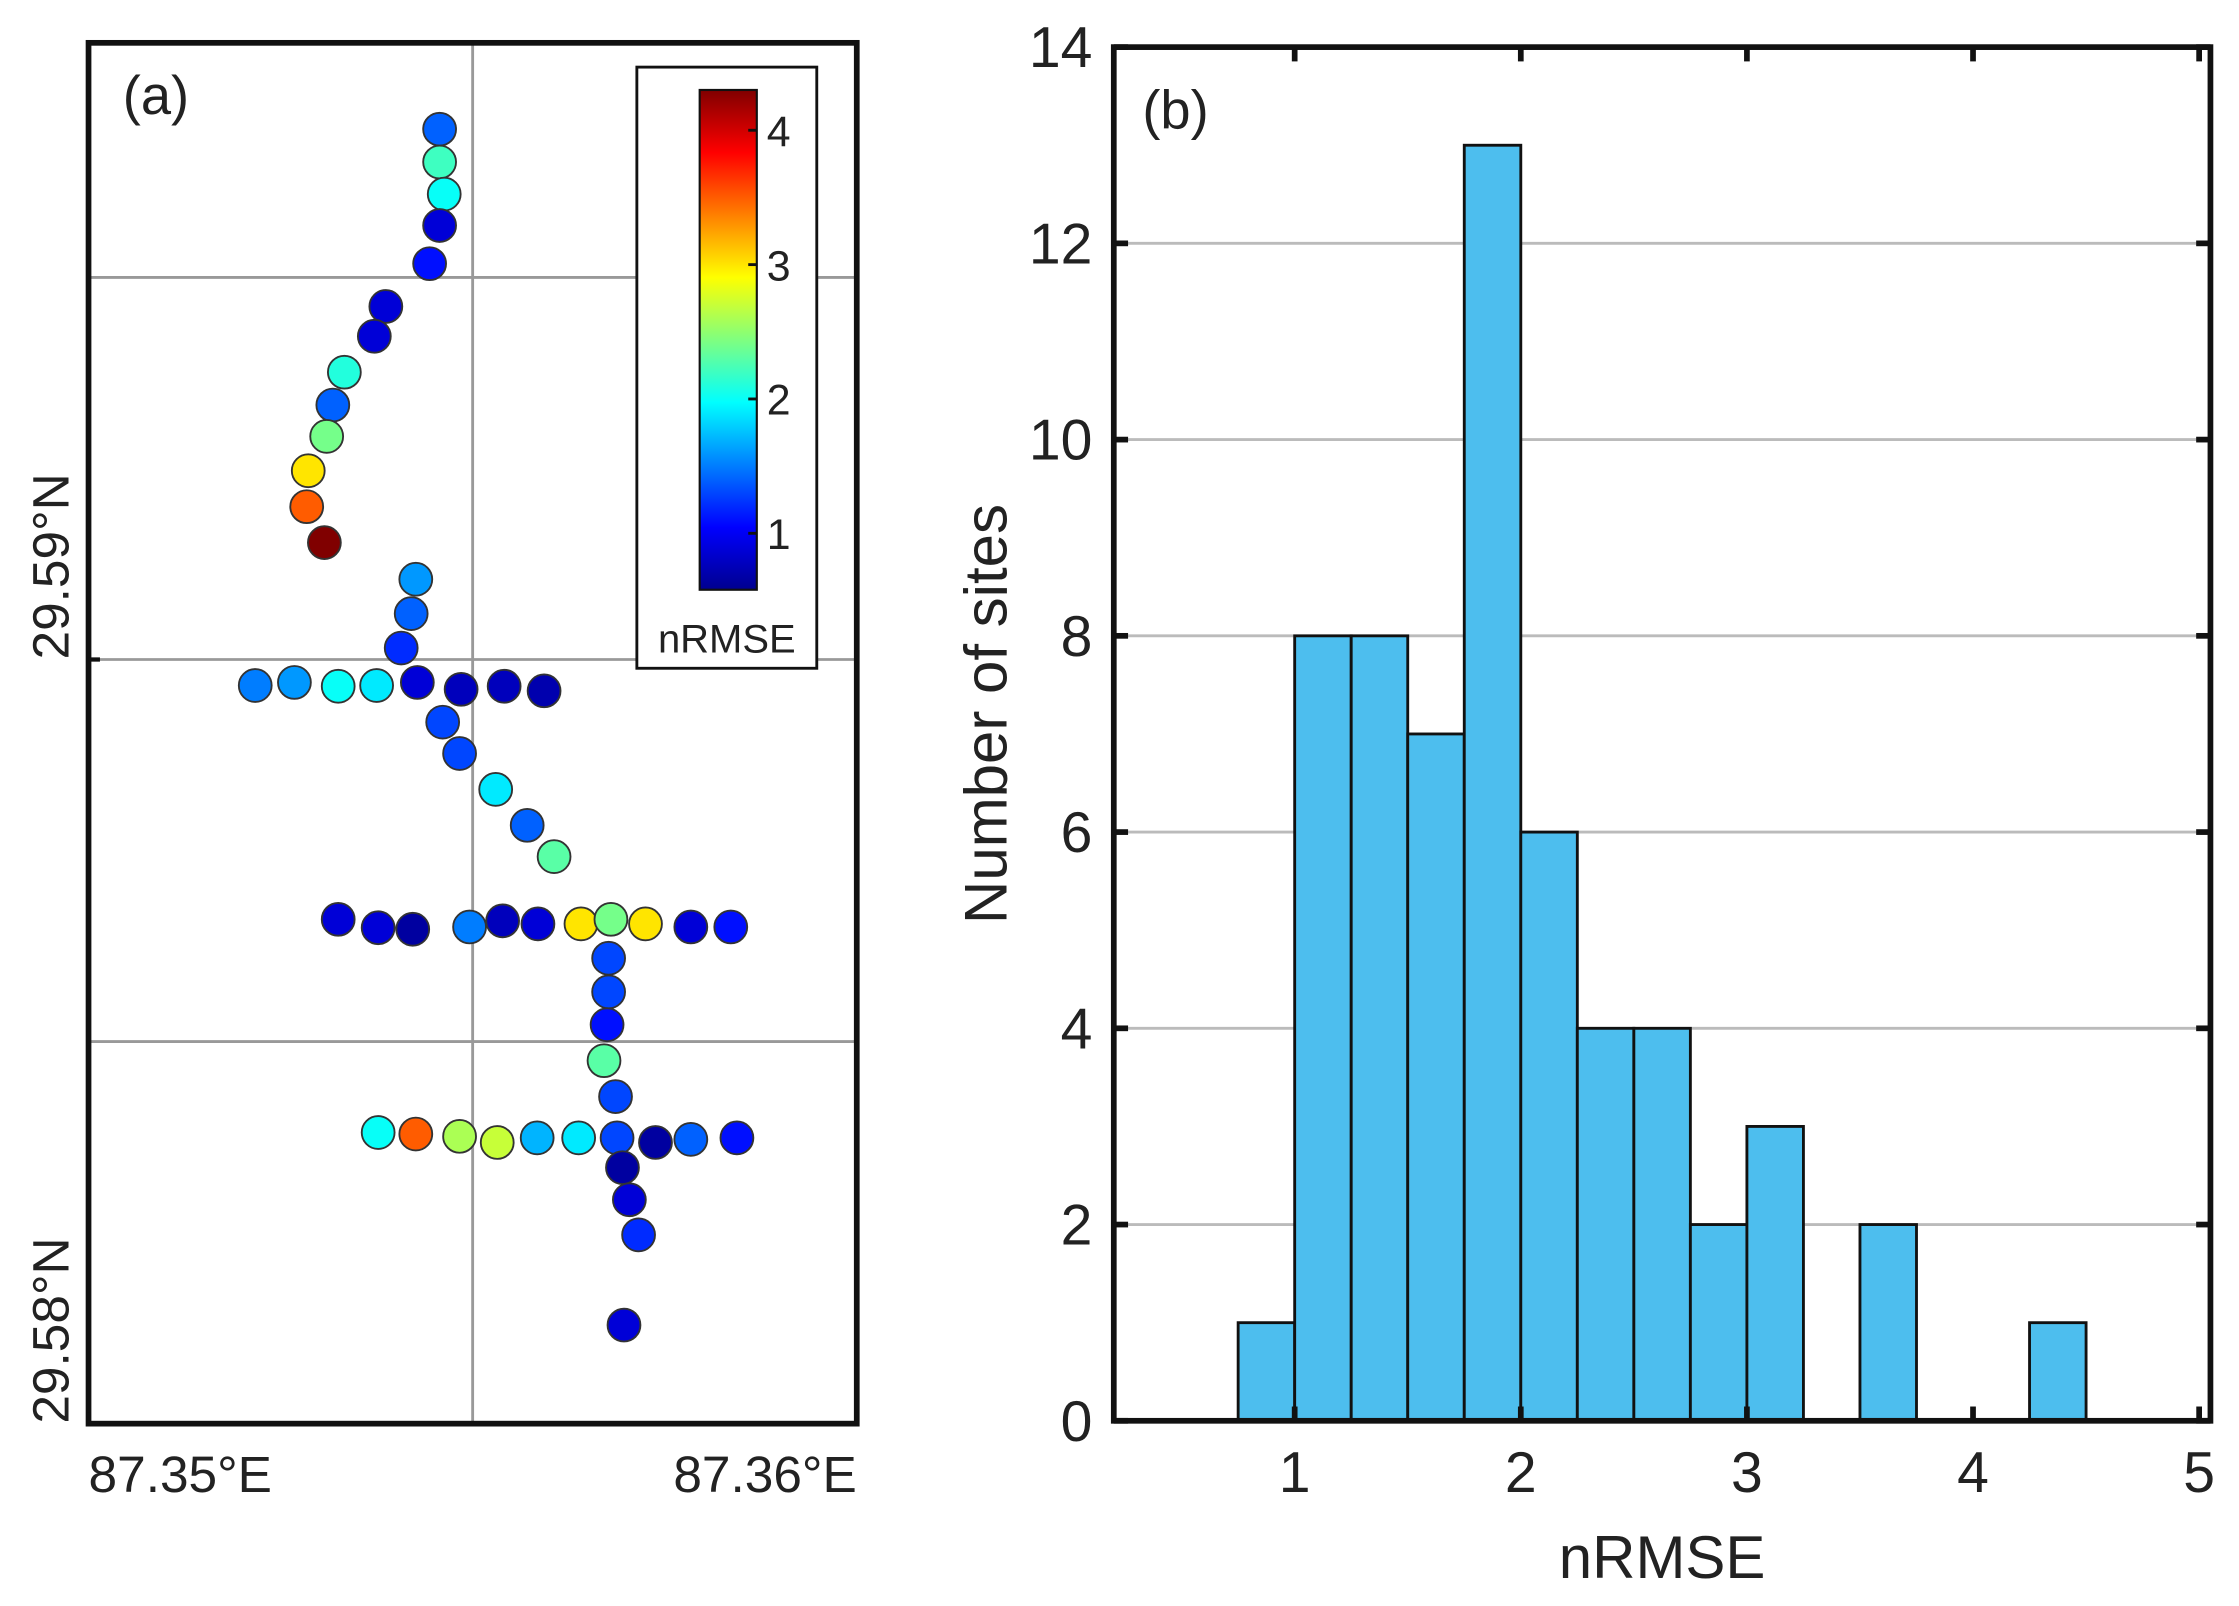  What do you see at coordinates (1061, 244) in the screenshot?
I see `y-tick-label: 12` at bounding box center [1061, 244].